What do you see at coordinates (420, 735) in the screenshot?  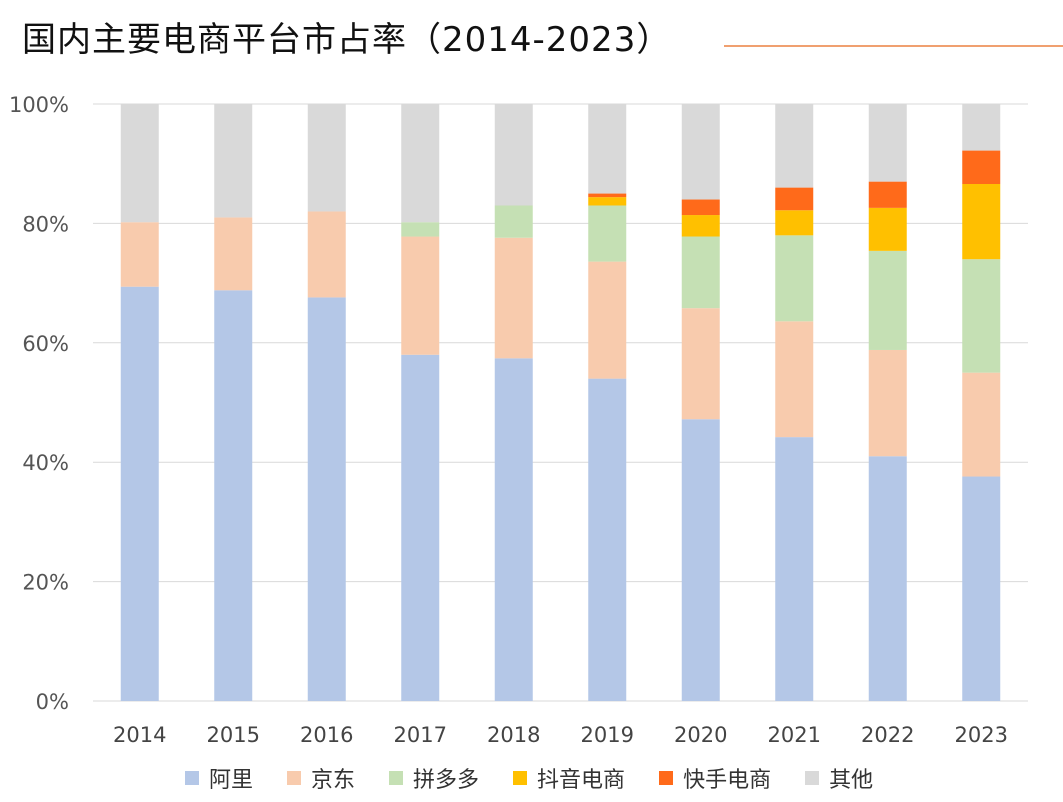 I see `x-tick-label: 2017` at bounding box center [420, 735].